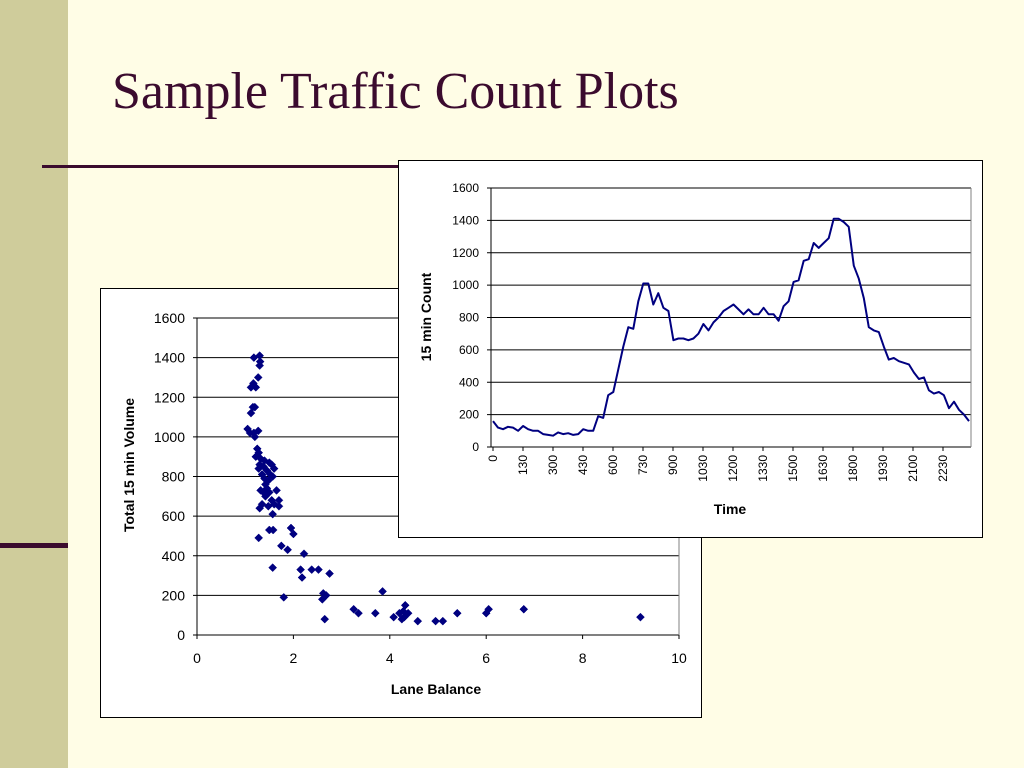  I want to click on scatter-y-tick-label: 400, so click(174, 556).